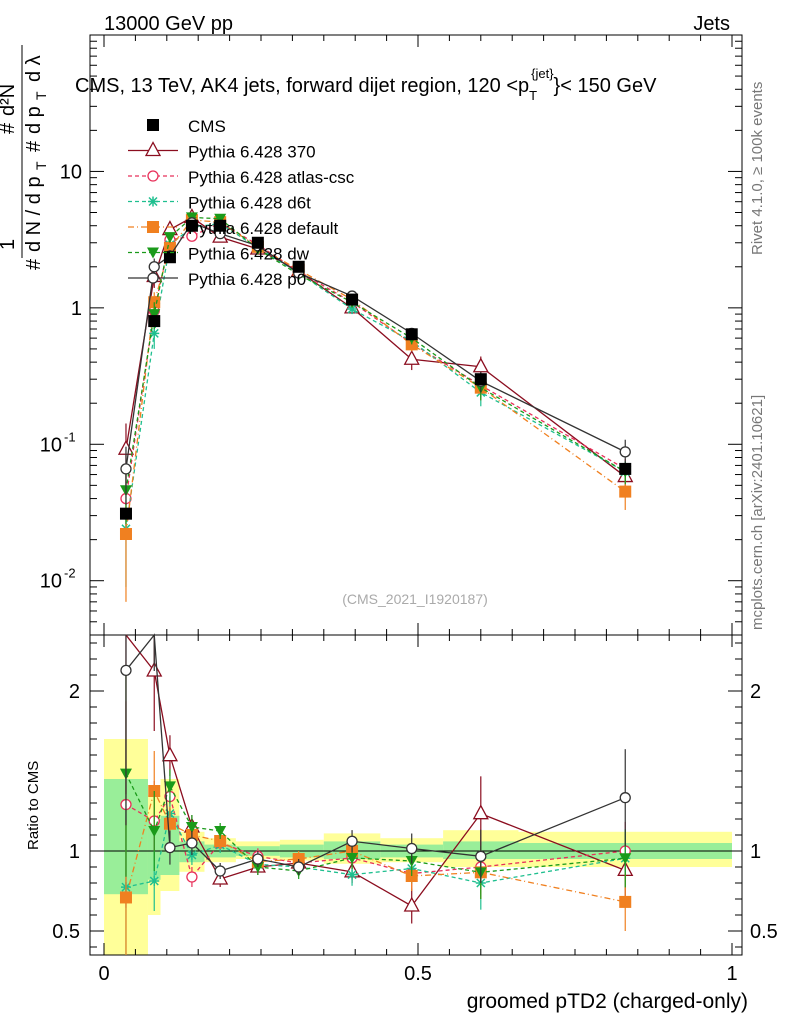 The height and width of the screenshot is (1024, 786). What do you see at coordinates (415, 599) in the screenshot?
I see `analysis-watermark: (CMS_2021_I1920187)` at bounding box center [415, 599].